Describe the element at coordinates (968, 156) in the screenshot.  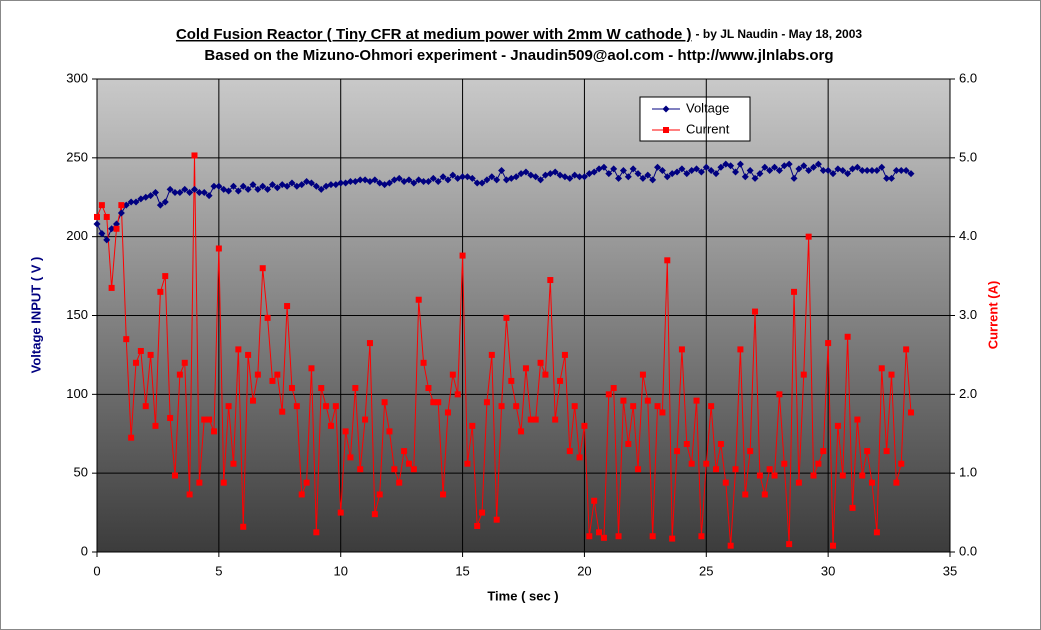
I see `y2-tick-label: 5.0` at that location.